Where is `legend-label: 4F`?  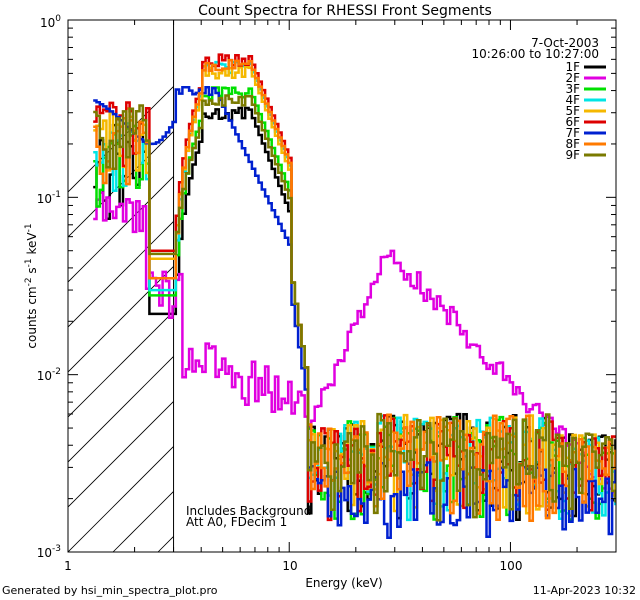 legend-label: 4F is located at coordinates (572, 100).